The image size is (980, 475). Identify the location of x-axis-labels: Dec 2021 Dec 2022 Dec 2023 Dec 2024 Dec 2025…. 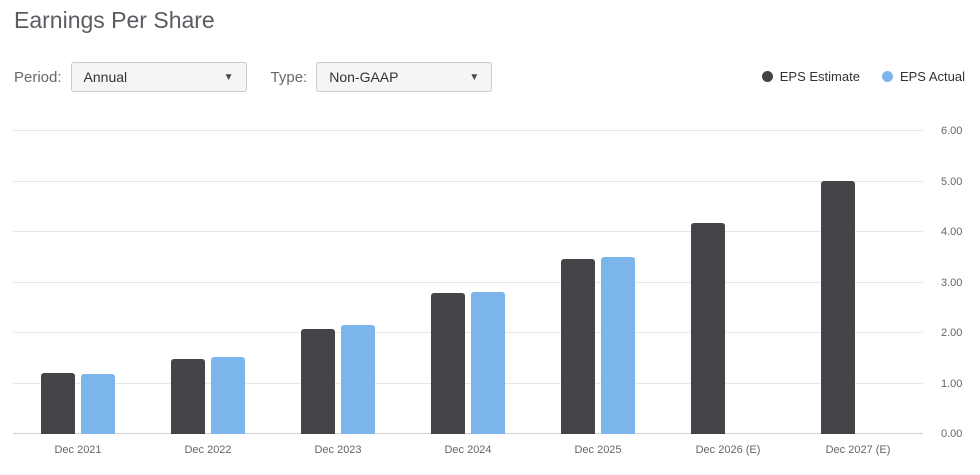
(468, 452).